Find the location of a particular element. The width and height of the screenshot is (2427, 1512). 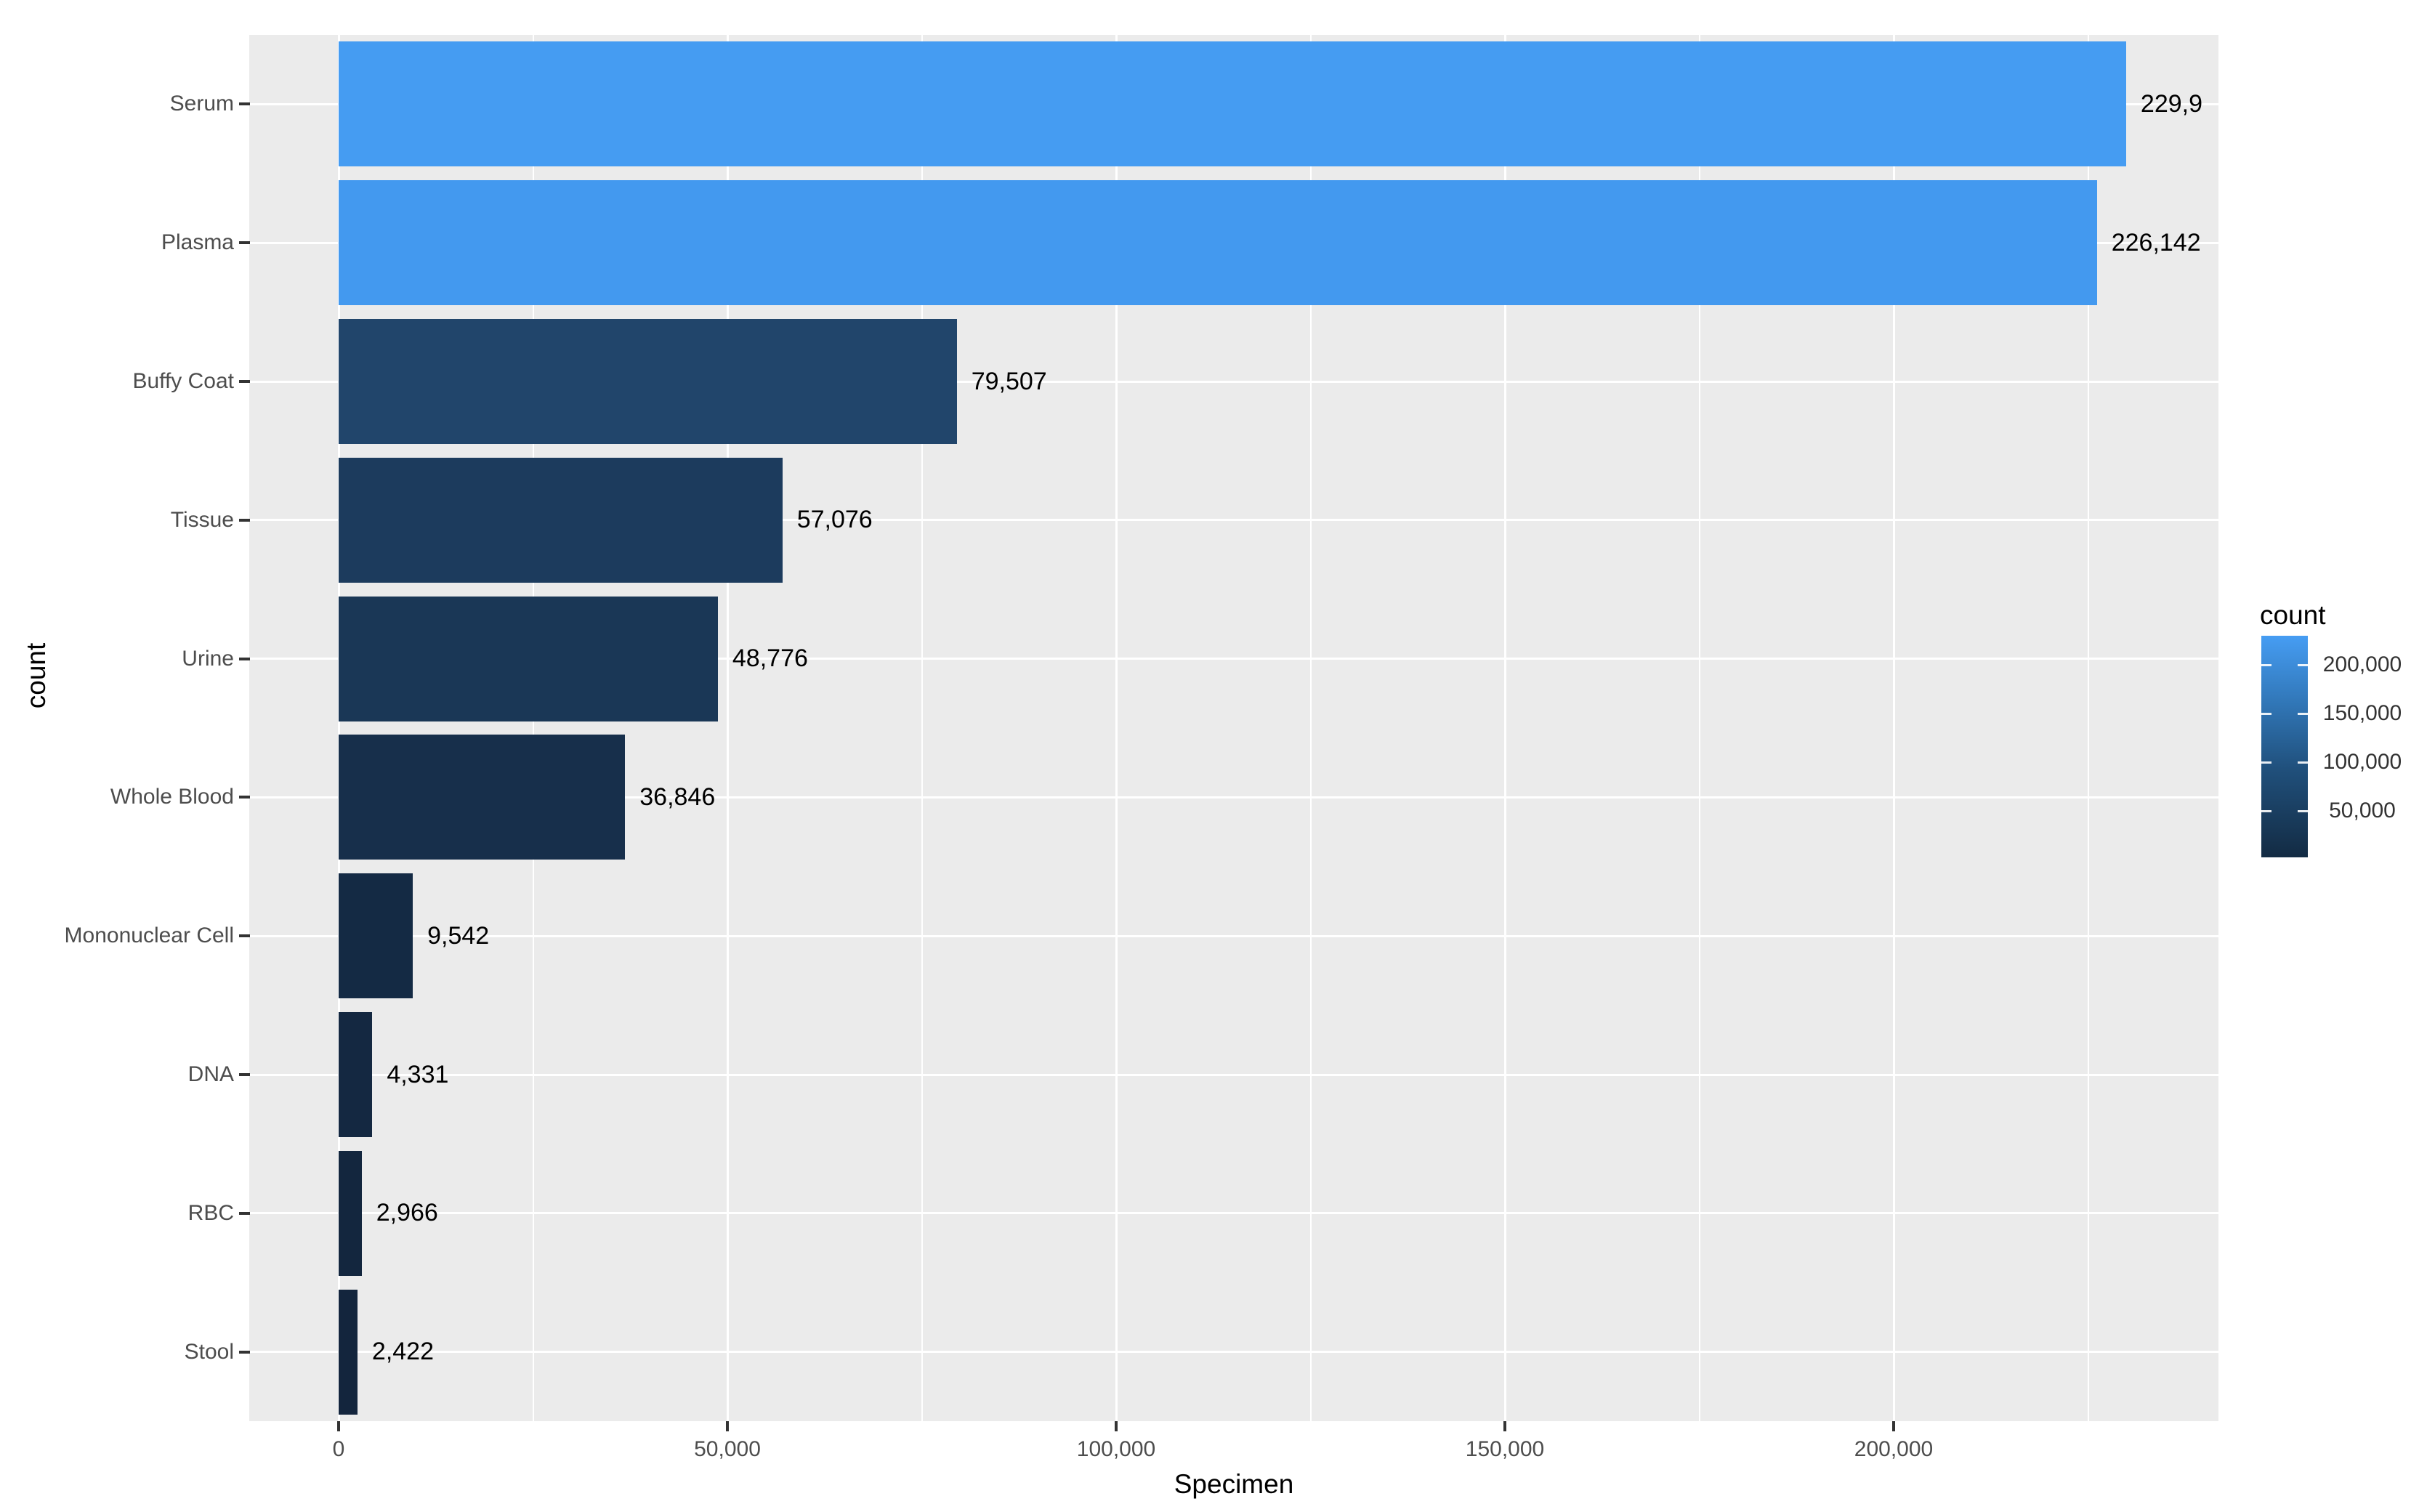

x-tick-label: 50,000 is located at coordinates (728, 1449).